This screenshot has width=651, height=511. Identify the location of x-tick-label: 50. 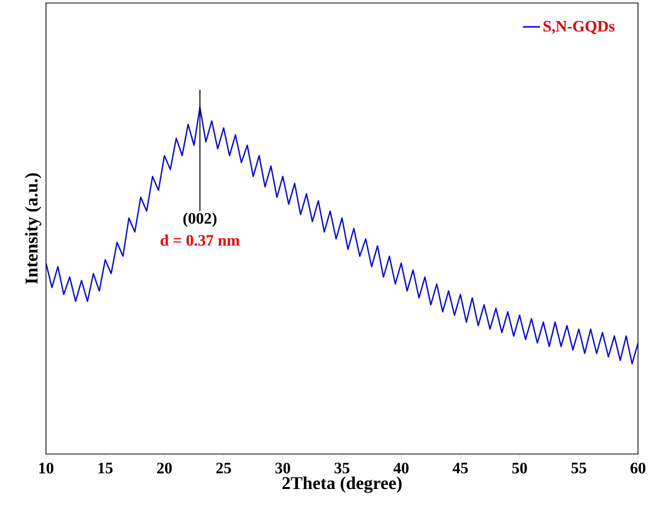
(519, 468).